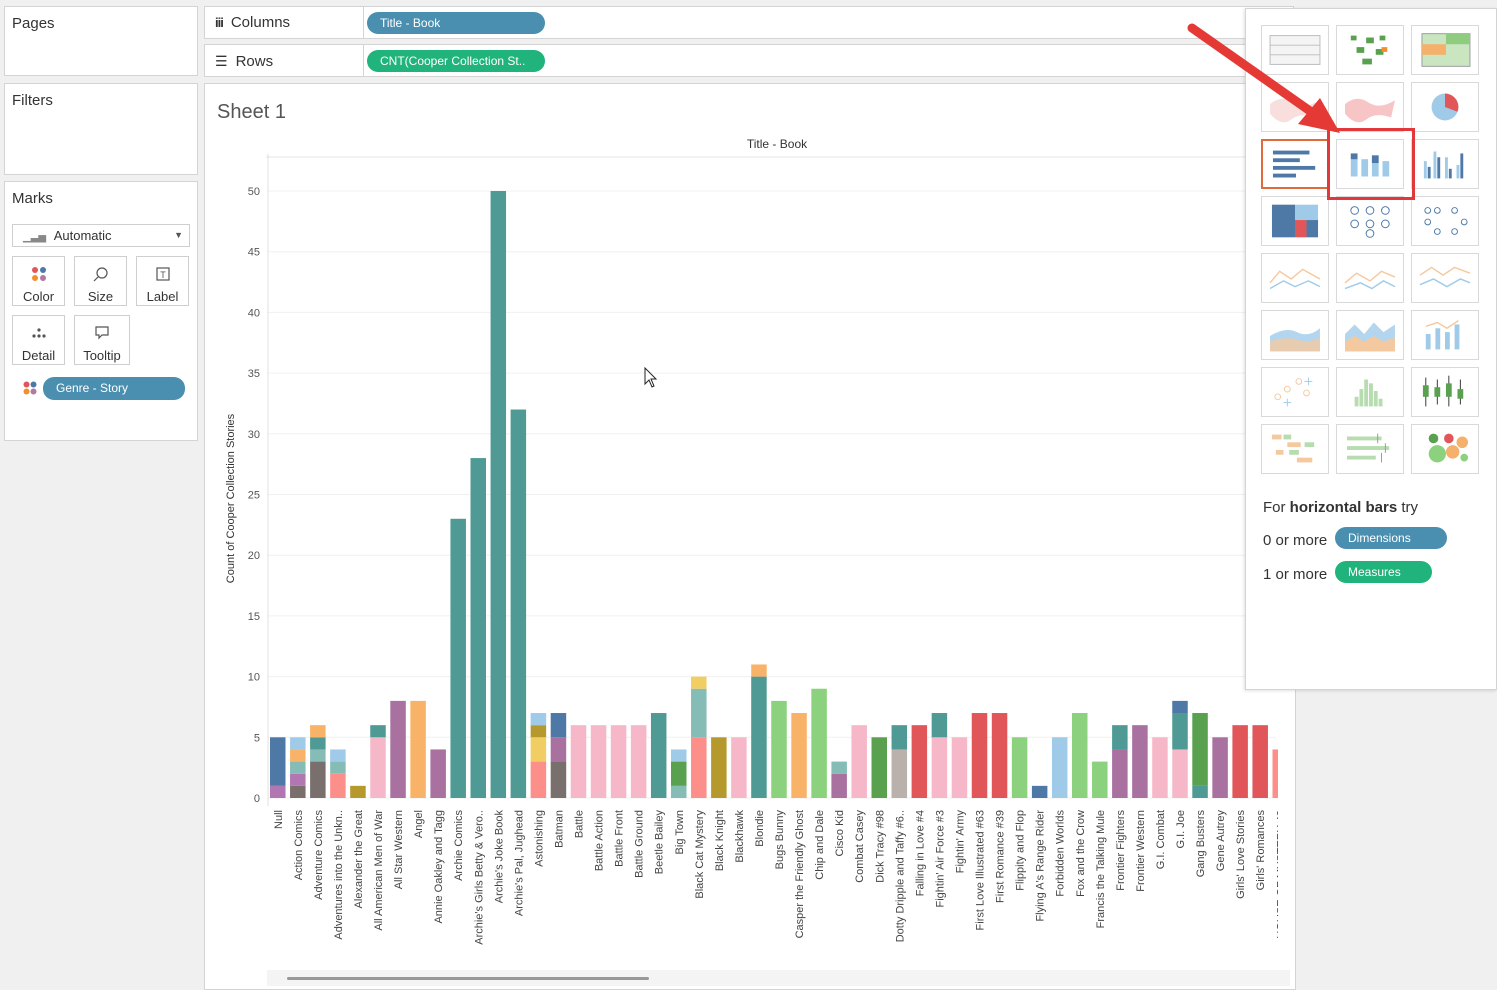  I want to click on mark-type-dropdown: ▁▃▅ Automatic ▼, so click(101, 235).